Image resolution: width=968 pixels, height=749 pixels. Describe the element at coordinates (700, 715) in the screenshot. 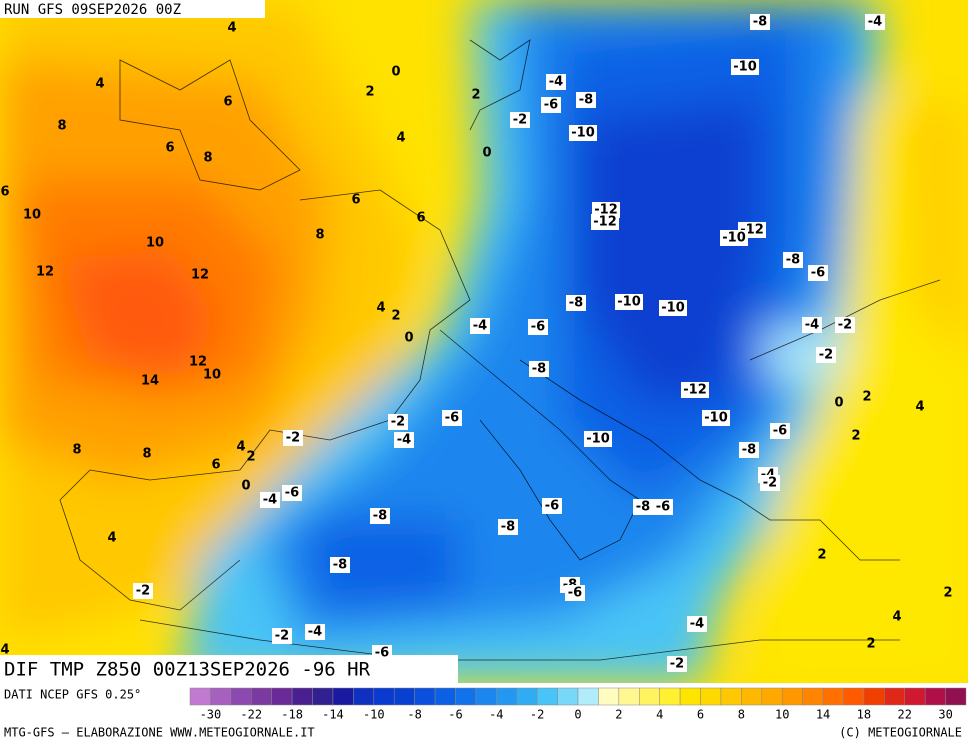

I see `legend-tick-label: 6` at that location.